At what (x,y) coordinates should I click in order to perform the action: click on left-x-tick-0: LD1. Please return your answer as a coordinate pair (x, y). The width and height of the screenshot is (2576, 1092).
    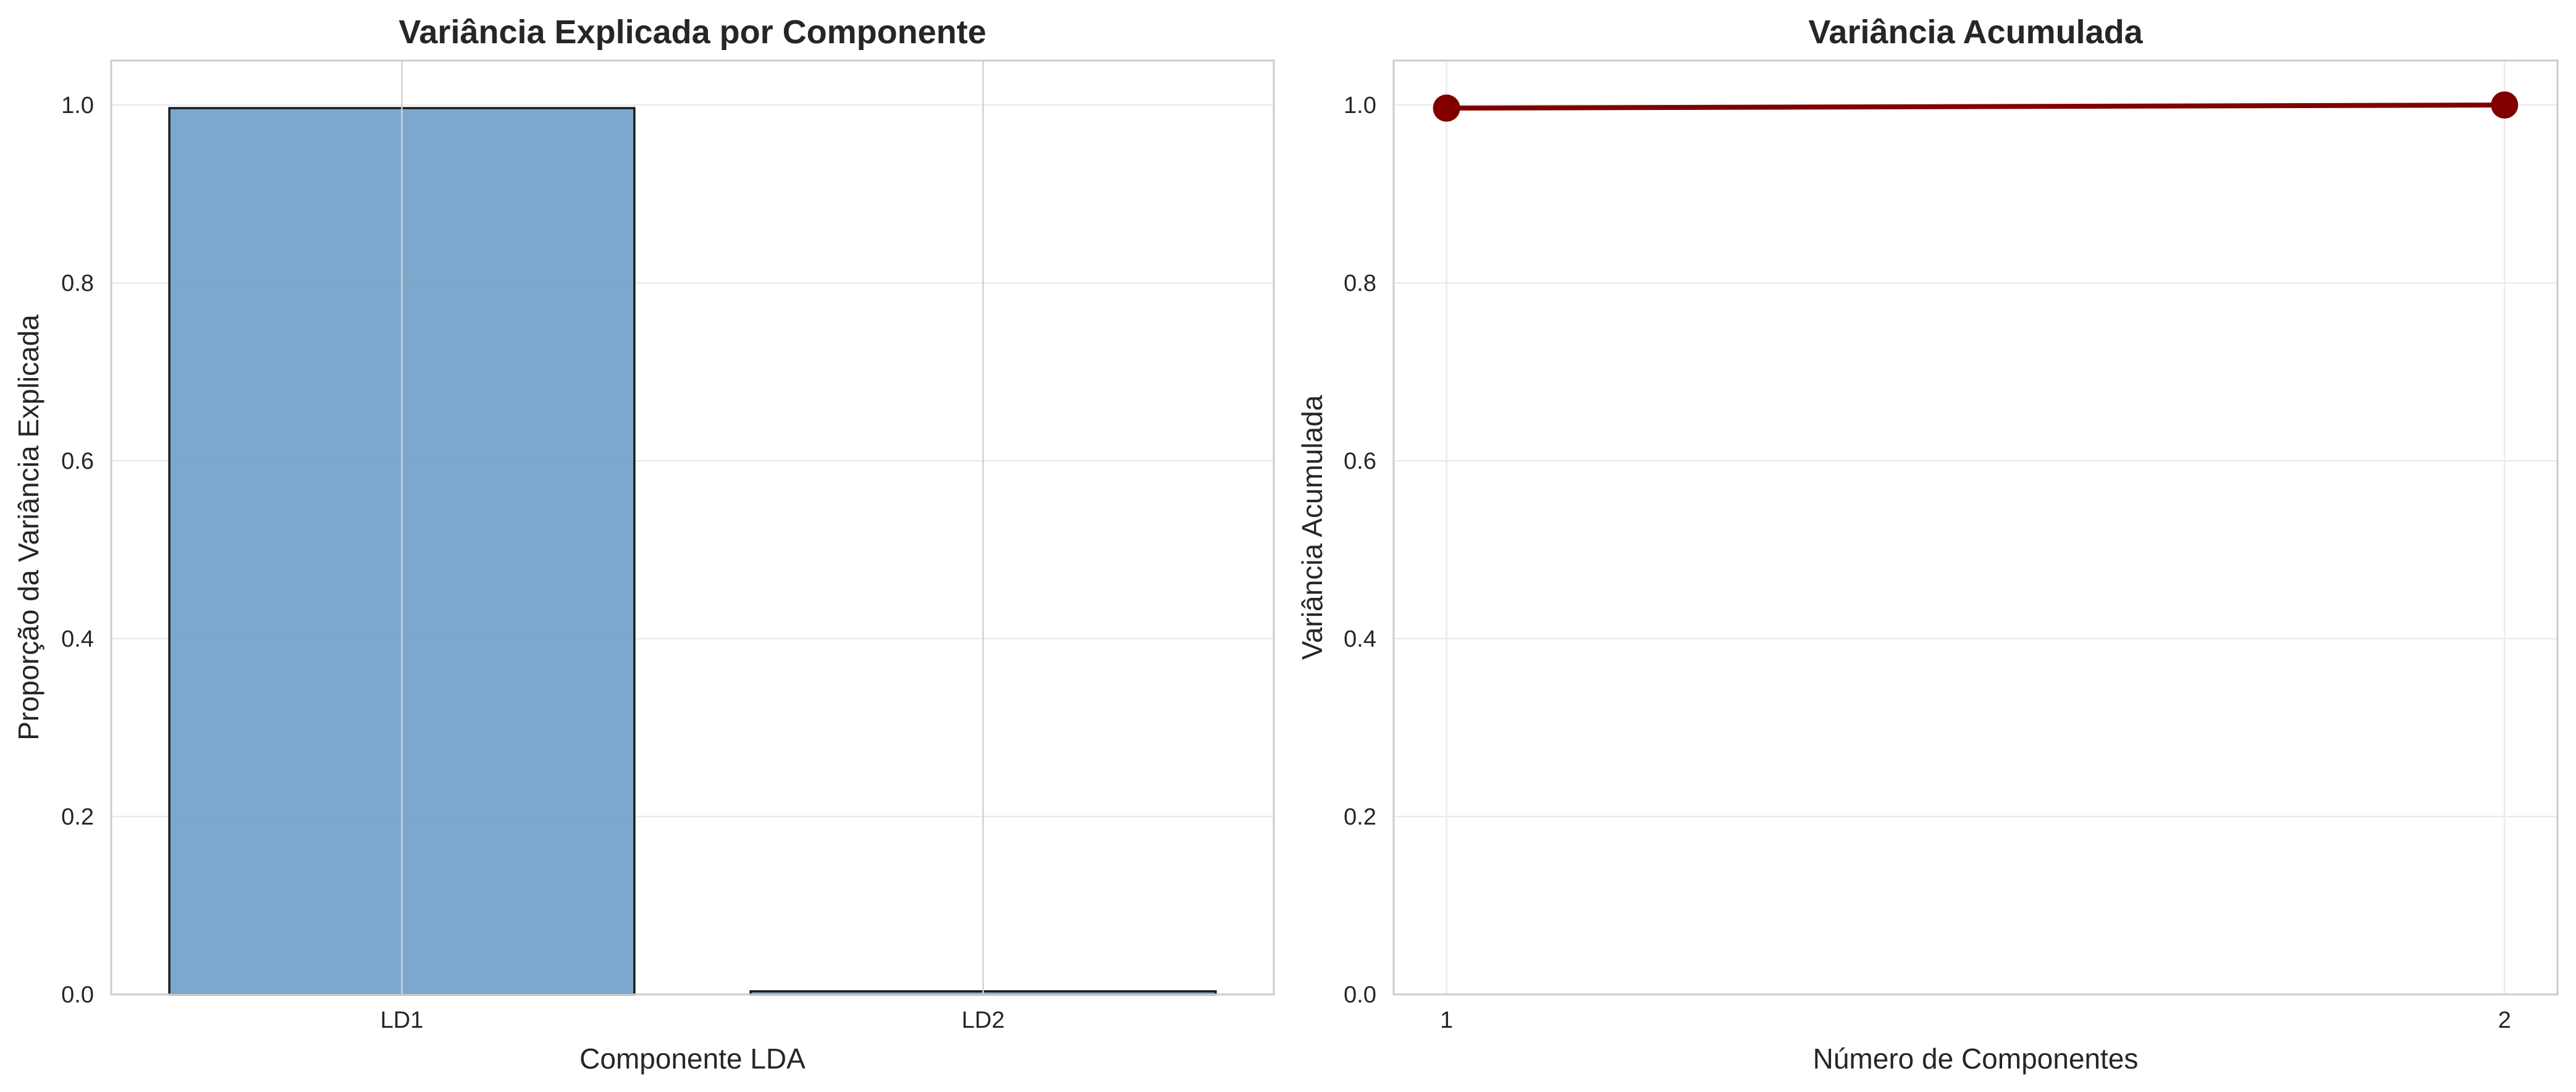
    Looking at the image, I should click on (402, 1020).